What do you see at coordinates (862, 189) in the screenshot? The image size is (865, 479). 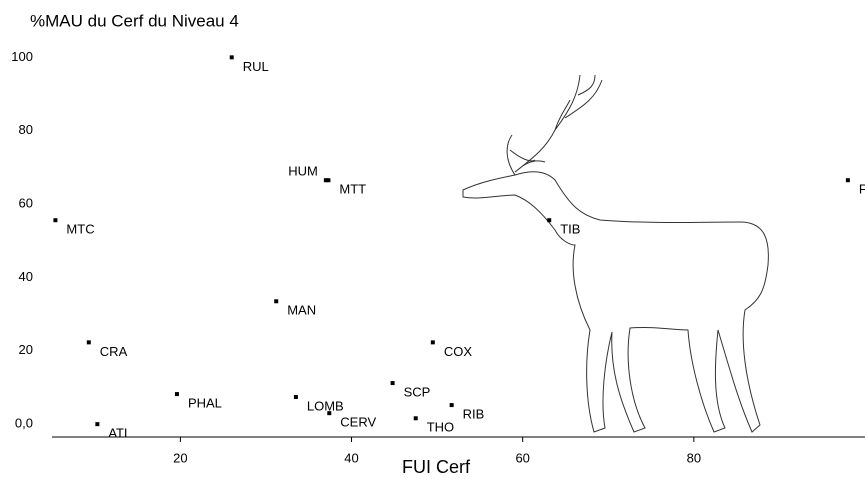 I see `point-label: FE` at bounding box center [862, 189].